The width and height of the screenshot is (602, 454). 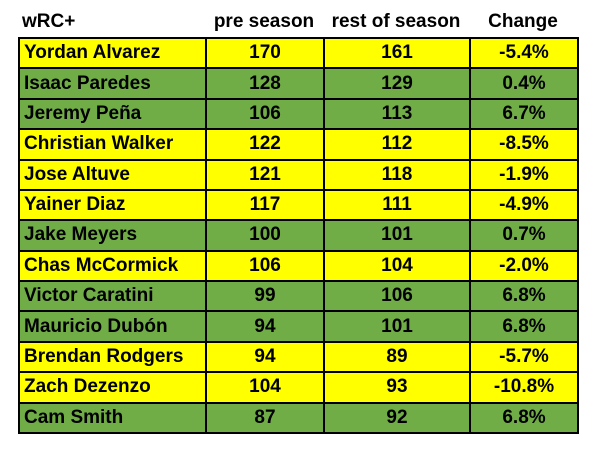 What do you see at coordinates (397, 53) in the screenshot?
I see `rest-of-season-cell: 161` at bounding box center [397, 53].